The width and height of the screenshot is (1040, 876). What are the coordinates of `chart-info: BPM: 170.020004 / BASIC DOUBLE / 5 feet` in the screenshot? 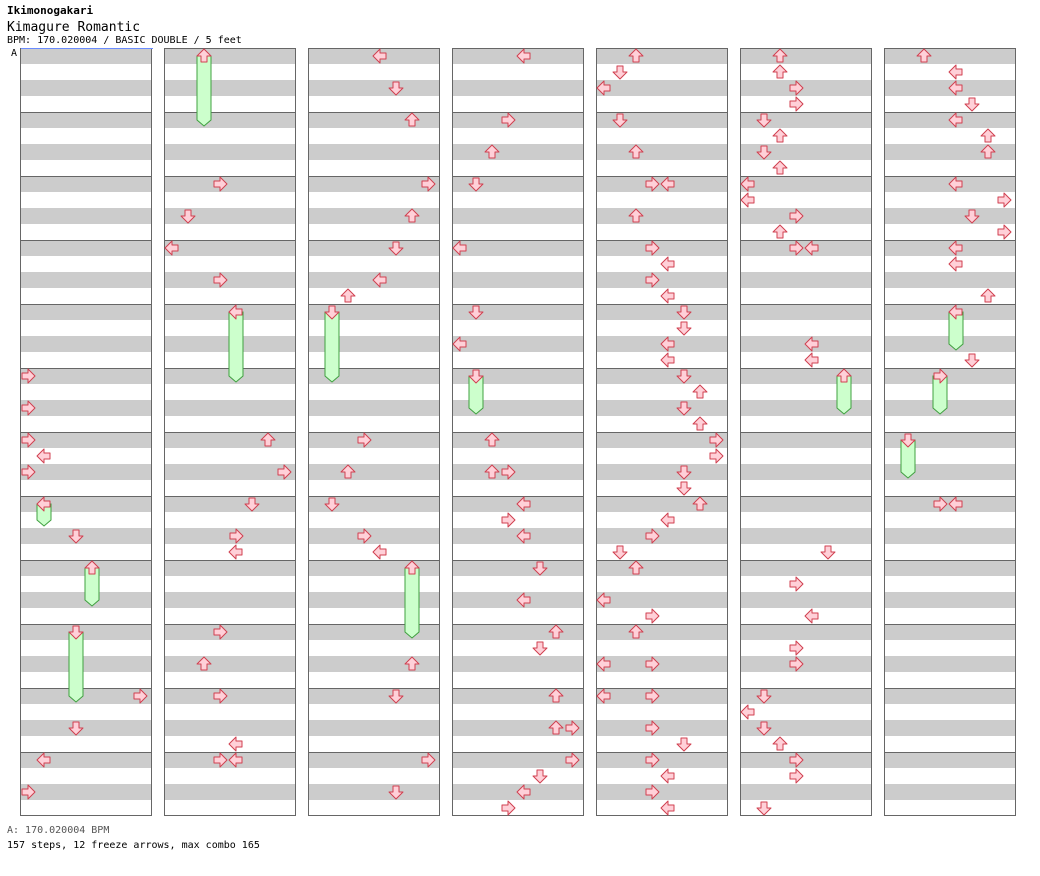 It's located at (124, 40).